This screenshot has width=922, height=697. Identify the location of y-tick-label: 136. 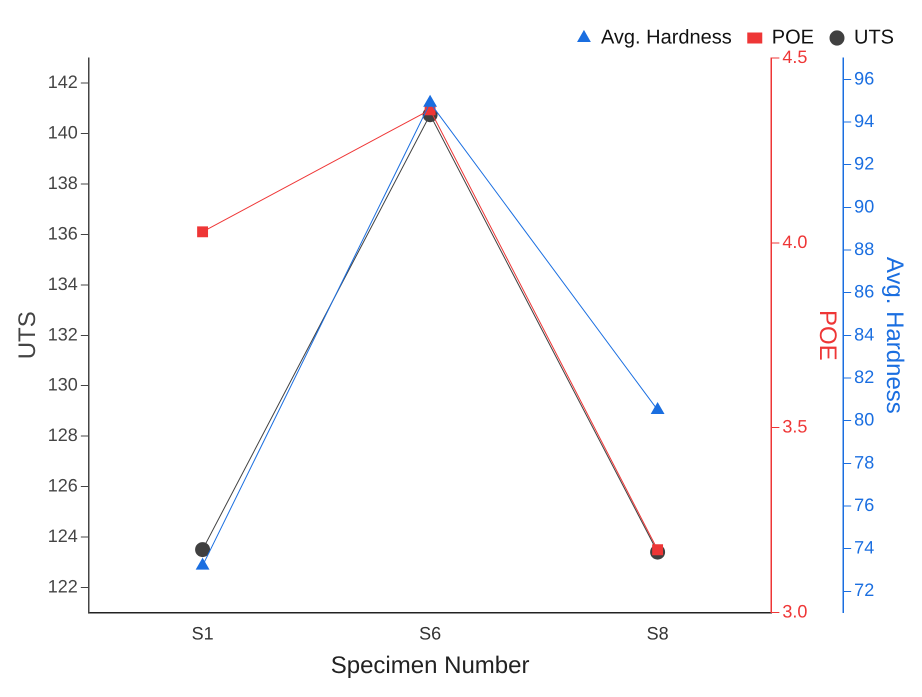
(63, 233).